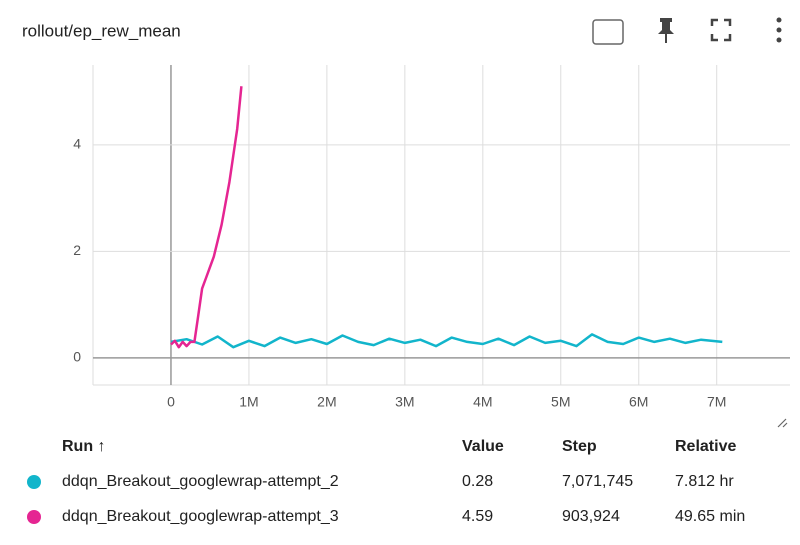  I want to click on x-tick-label: 3M, so click(404, 402).